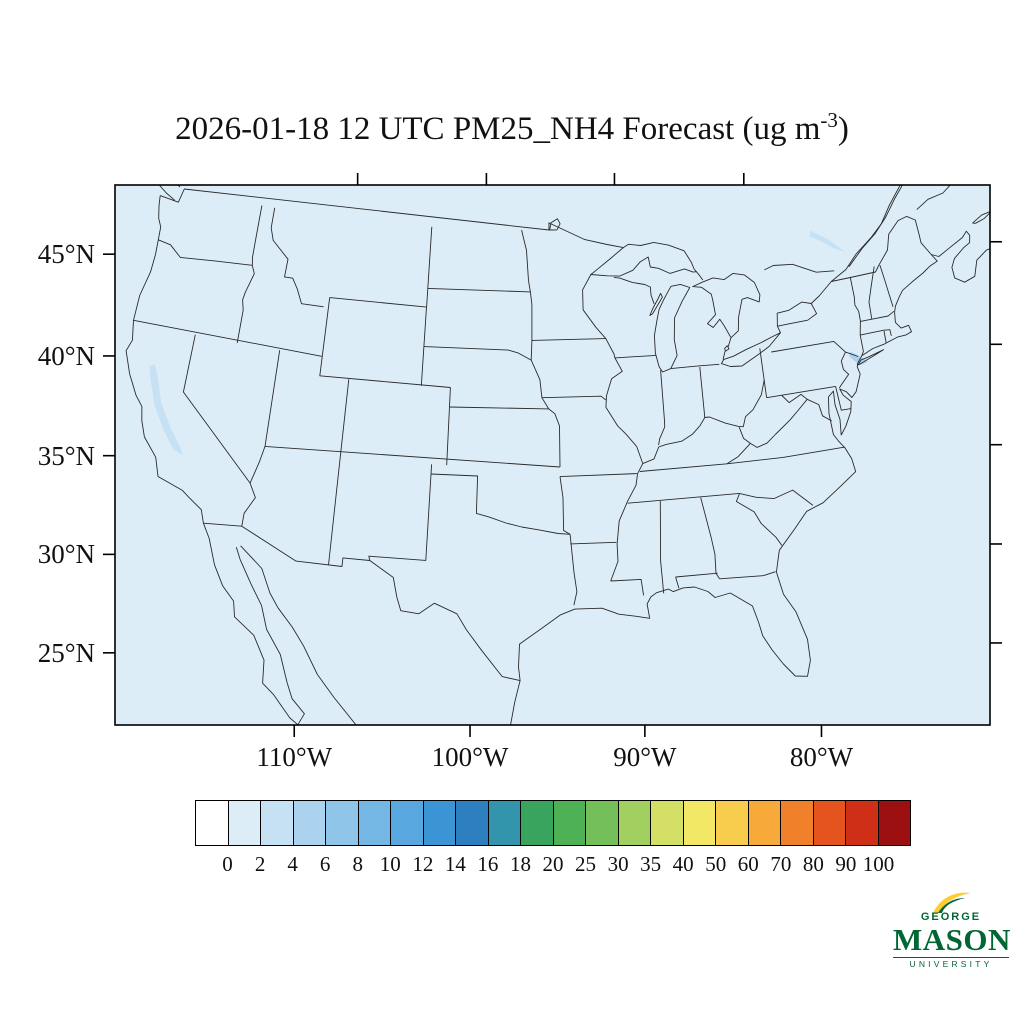  What do you see at coordinates (553, 838) in the screenshot?
I see `colorbar: 0 2 4 6 8 10 12 14 16 18 20 25 30 35 40 50 60 70 80 90 100` at bounding box center [553, 838].